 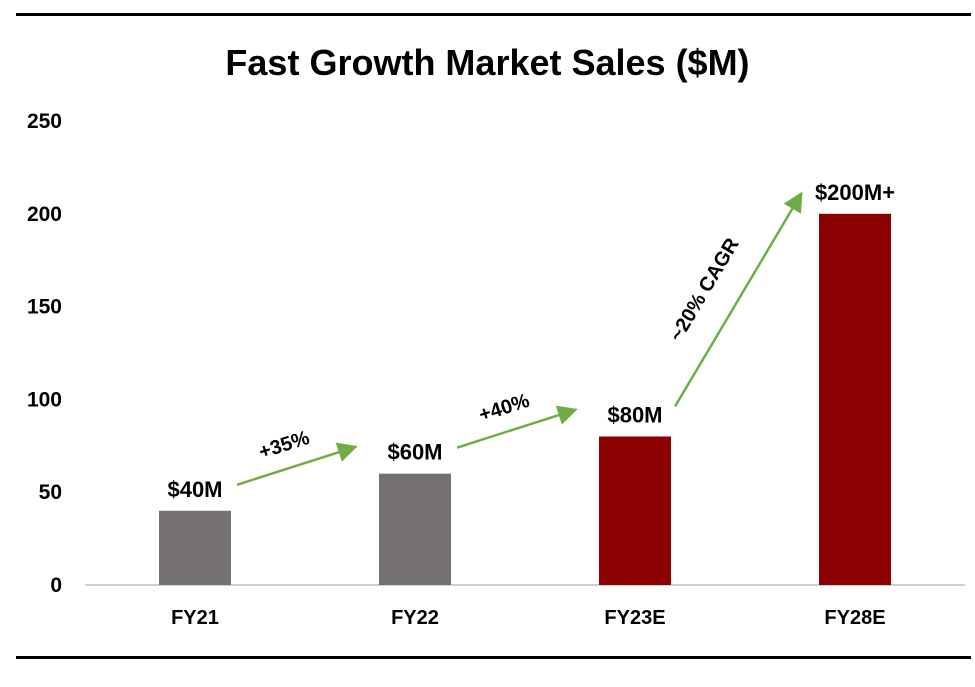 I want to click on growth-annotation: ~20% CAGR, so click(x=704, y=290).